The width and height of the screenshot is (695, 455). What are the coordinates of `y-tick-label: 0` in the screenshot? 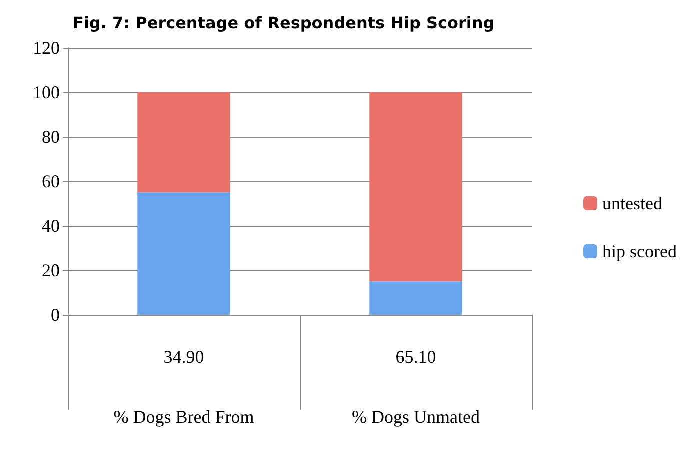 It's located at (55, 315).